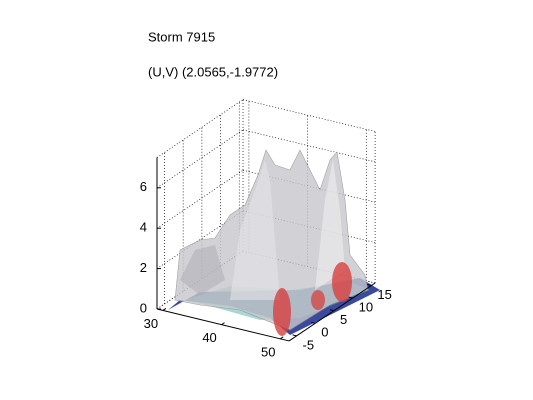 The image size is (533, 400). Describe the element at coordinates (143, 227) in the screenshot. I see `z-tick-label: 4` at that location.